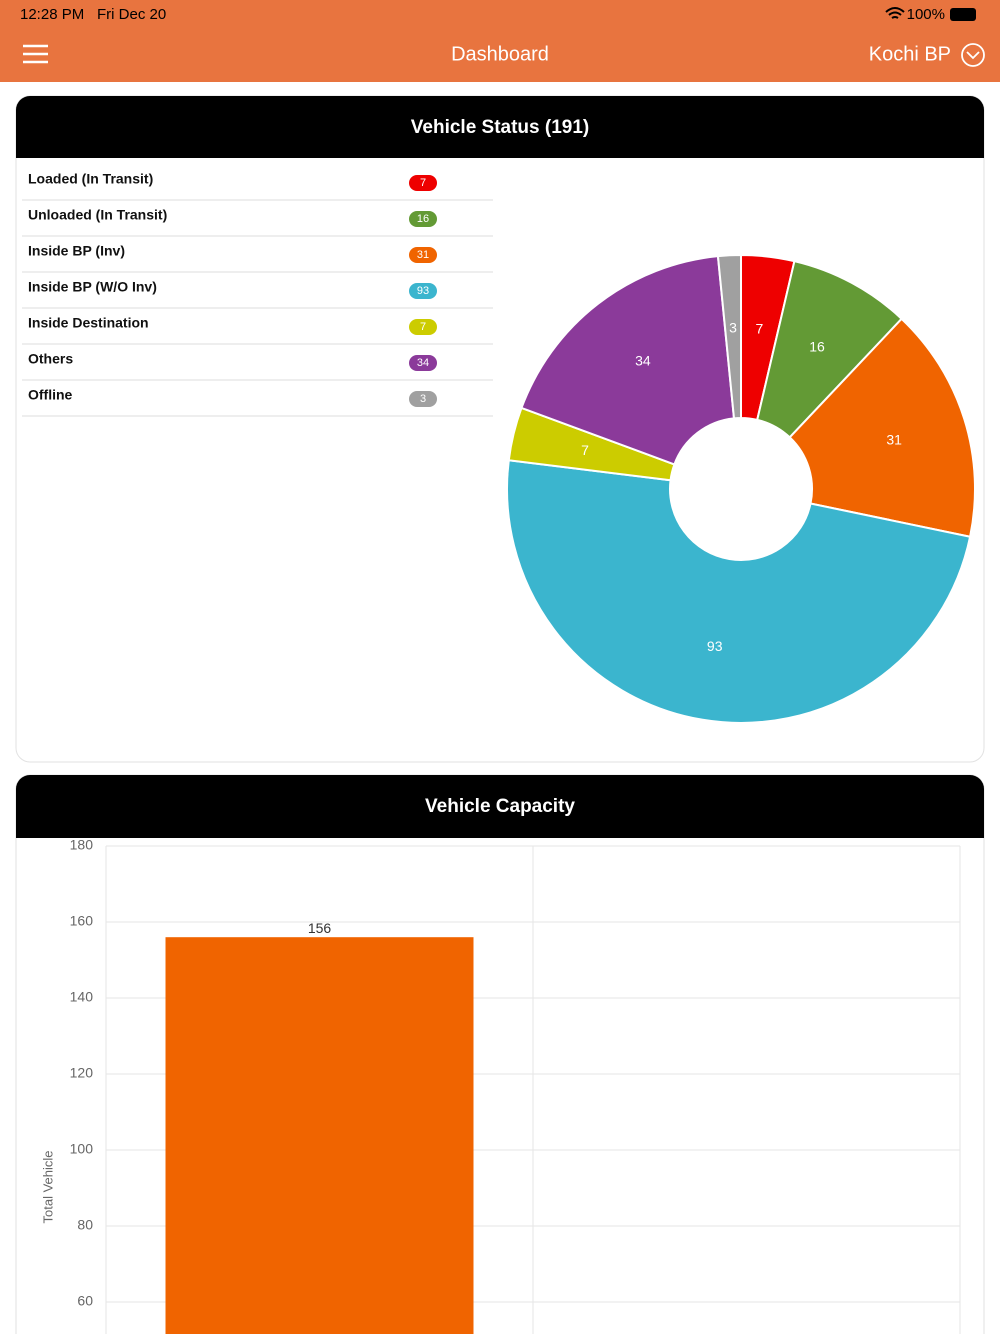 The image size is (1000, 1334). Describe the element at coordinates (97, 215) in the screenshot. I see `legend-label: Unloaded (In Transit)` at that location.